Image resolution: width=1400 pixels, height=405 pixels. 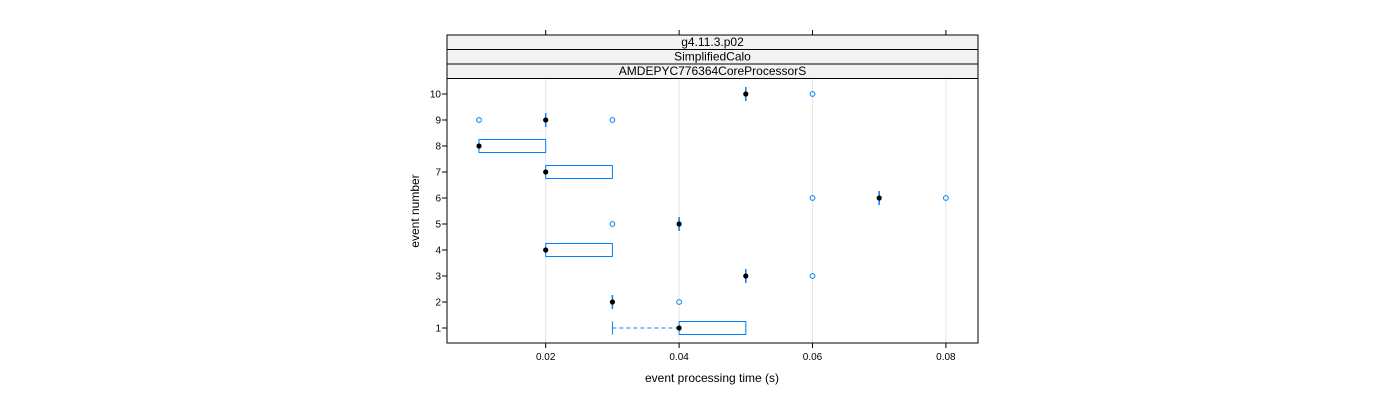 I want to click on y-tick-label: 2, so click(x=438, y=303).